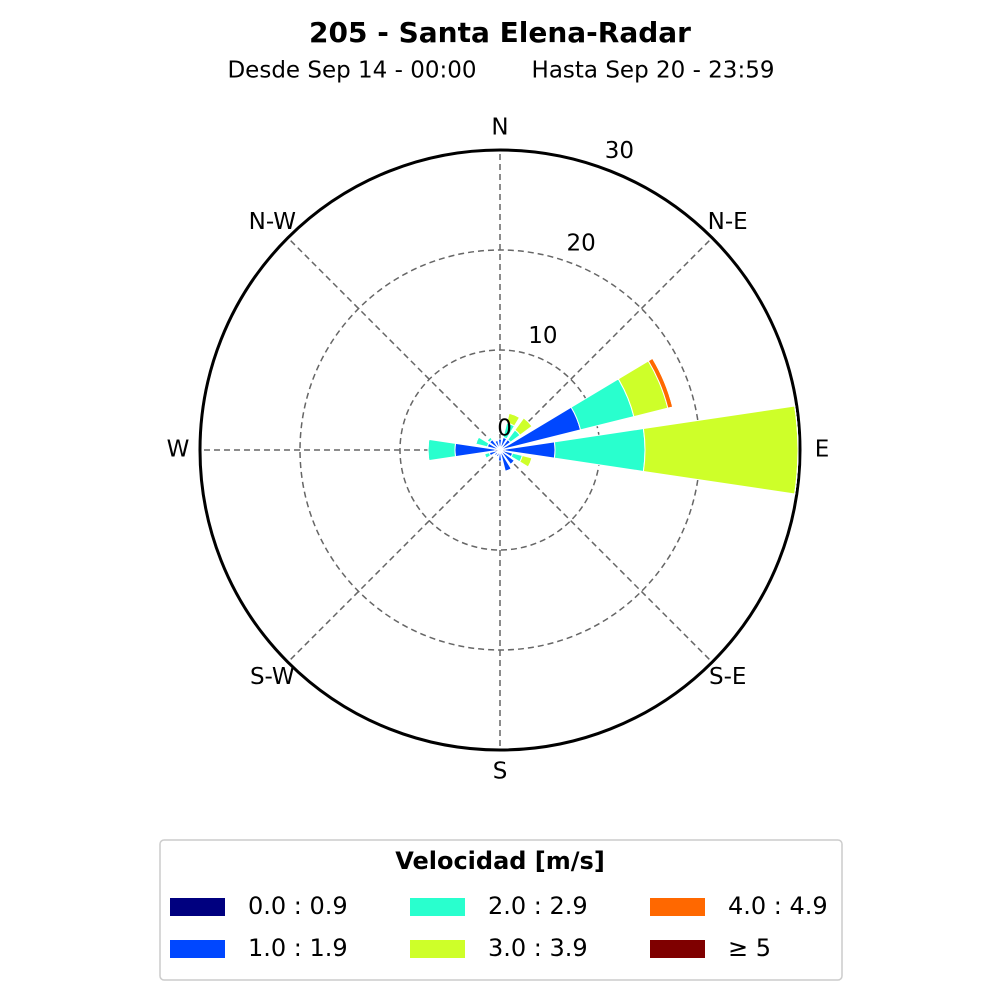 The image size is (1000, 1000). What do you see at coordinates (178, 450) in the screenshot?
I see `angle-label: W` at bounding box center [178, 450].